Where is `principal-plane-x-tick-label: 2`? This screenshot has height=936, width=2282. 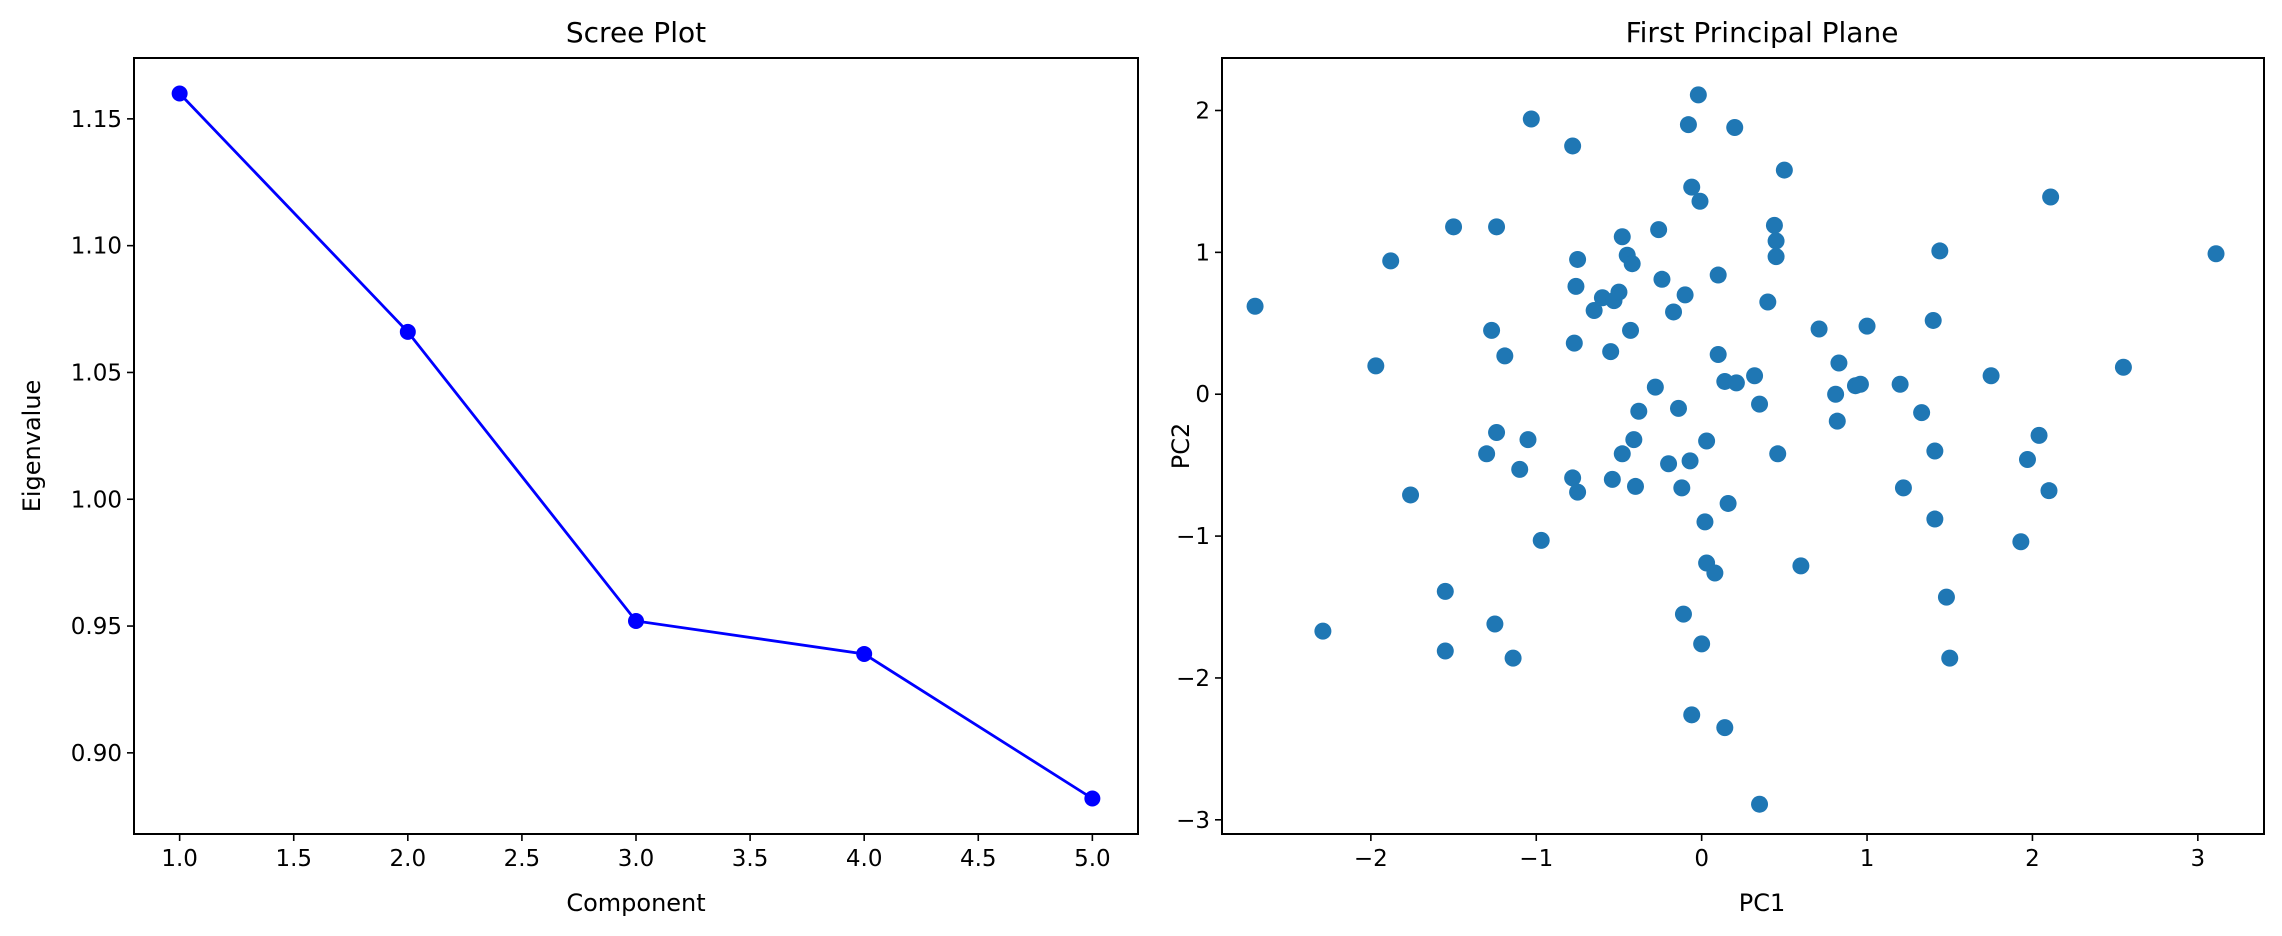
principal-plane-x-tick-label: 2 is located at coordinates (2032, 859).